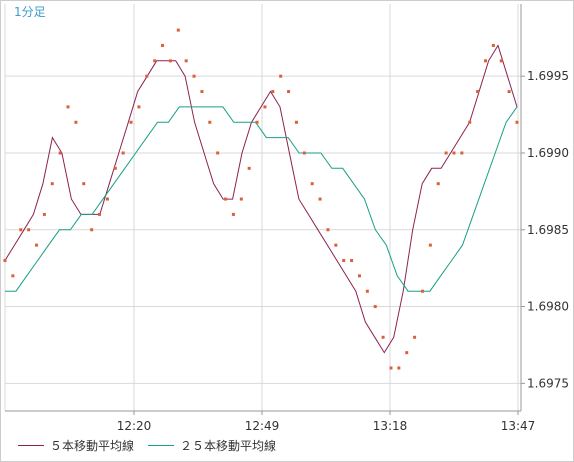 Image resolution: width=574 pixels, height=462 pixels. What do you see at coordinates (30, 12) in the screenshot?
I see `timeframe-label: 1分足` at bounding box center [30, 12].